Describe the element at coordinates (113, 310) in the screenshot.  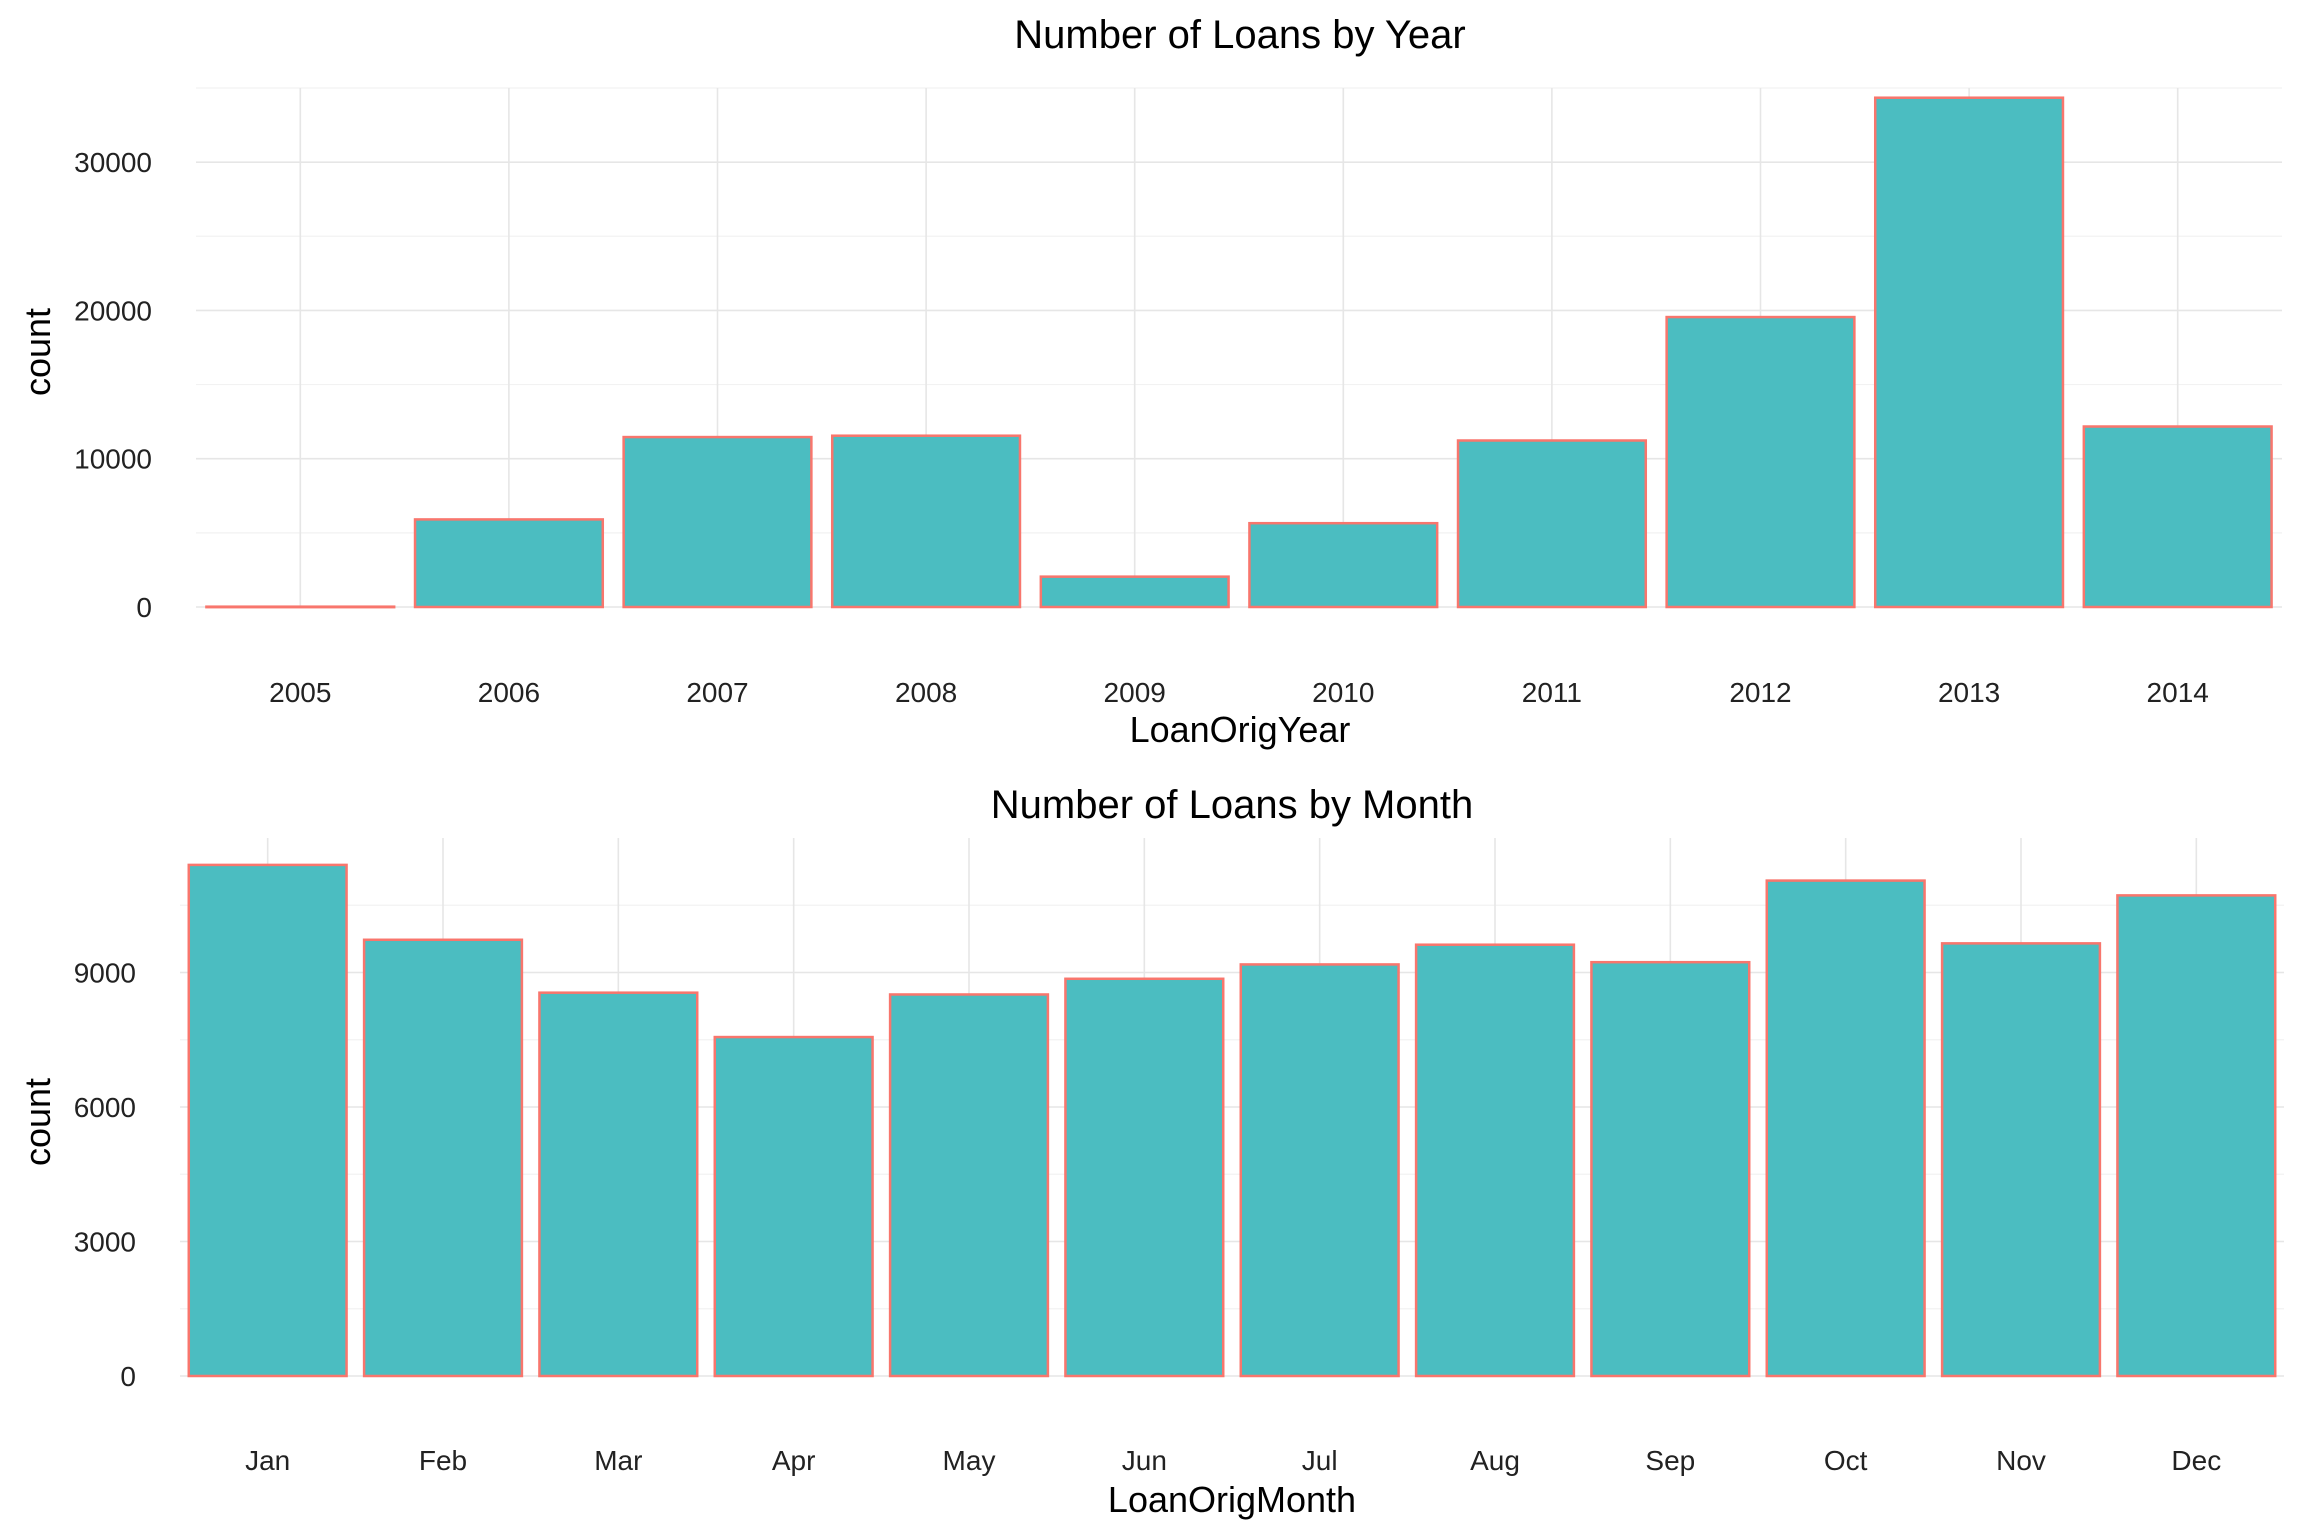
I see `y-tick-label: 20000` at that location.